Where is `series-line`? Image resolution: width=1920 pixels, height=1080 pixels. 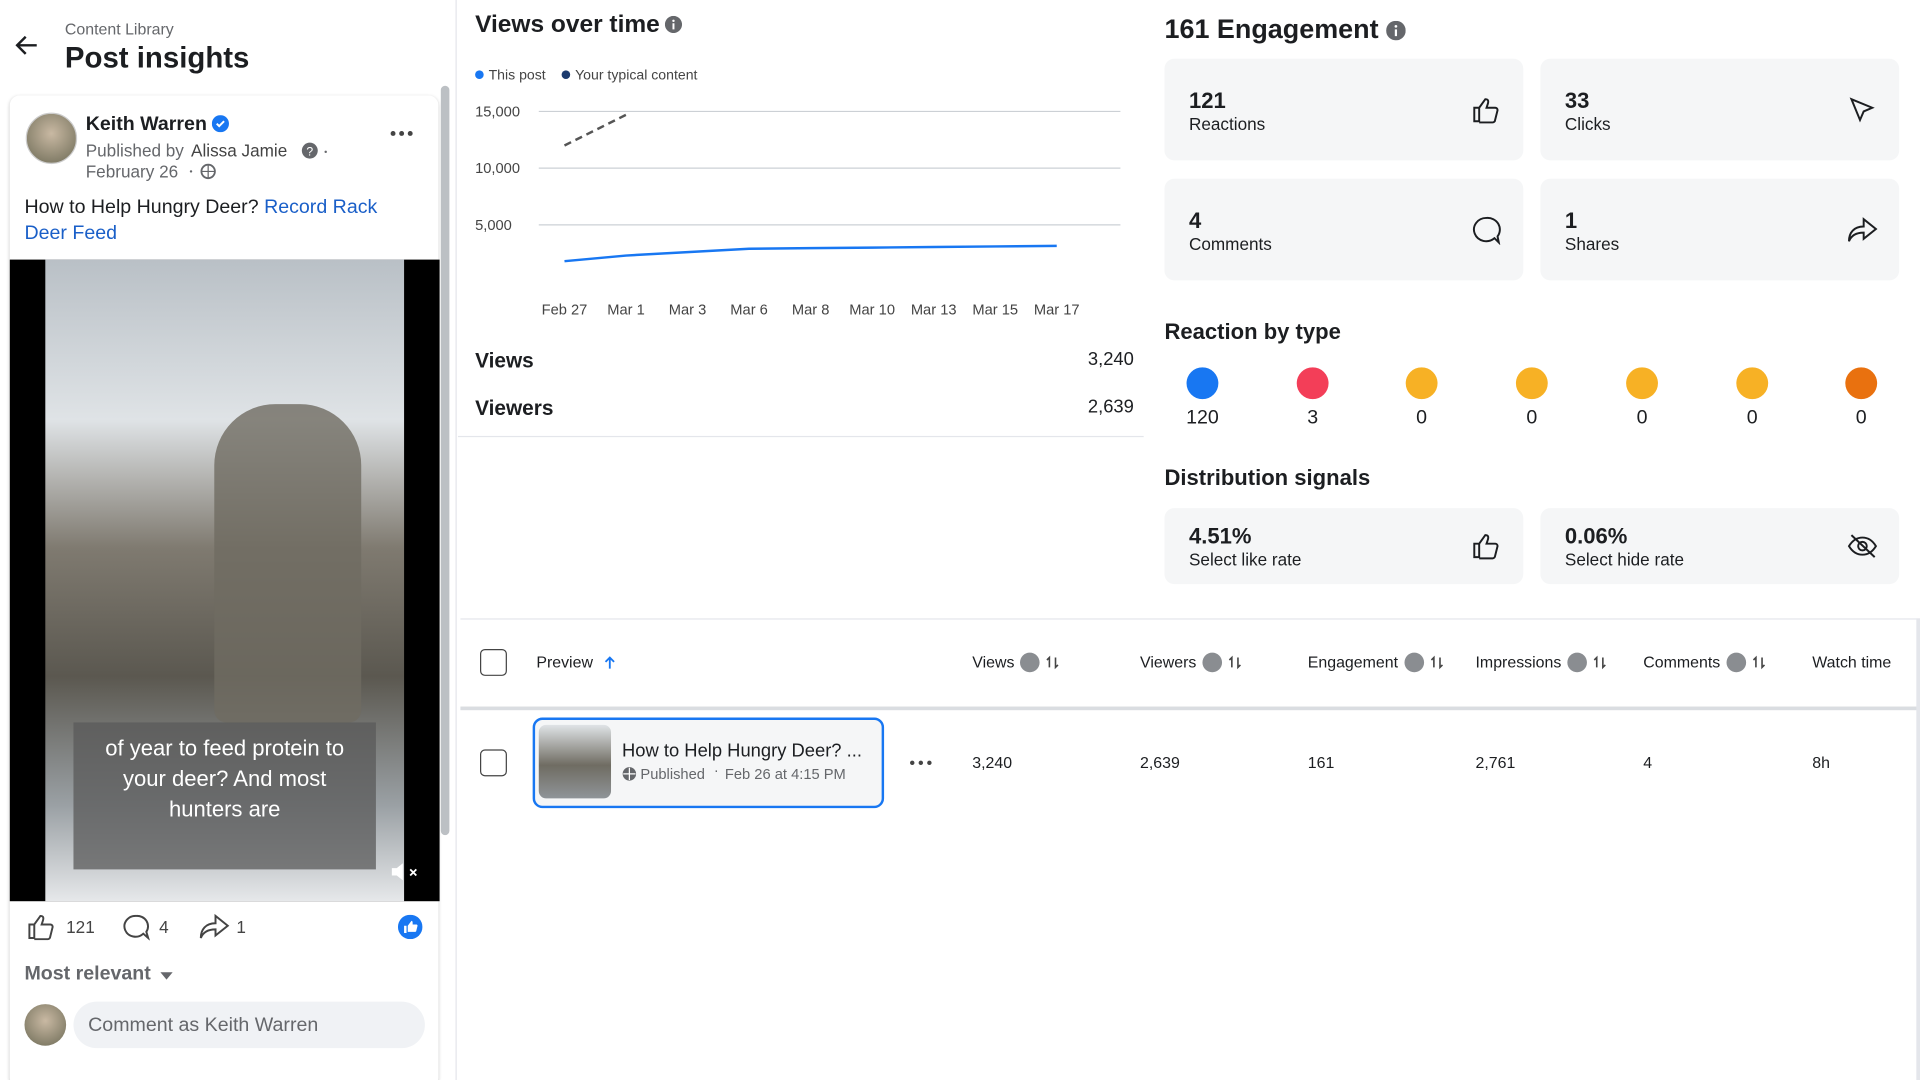
series-line is located at coordinates (595, 130).